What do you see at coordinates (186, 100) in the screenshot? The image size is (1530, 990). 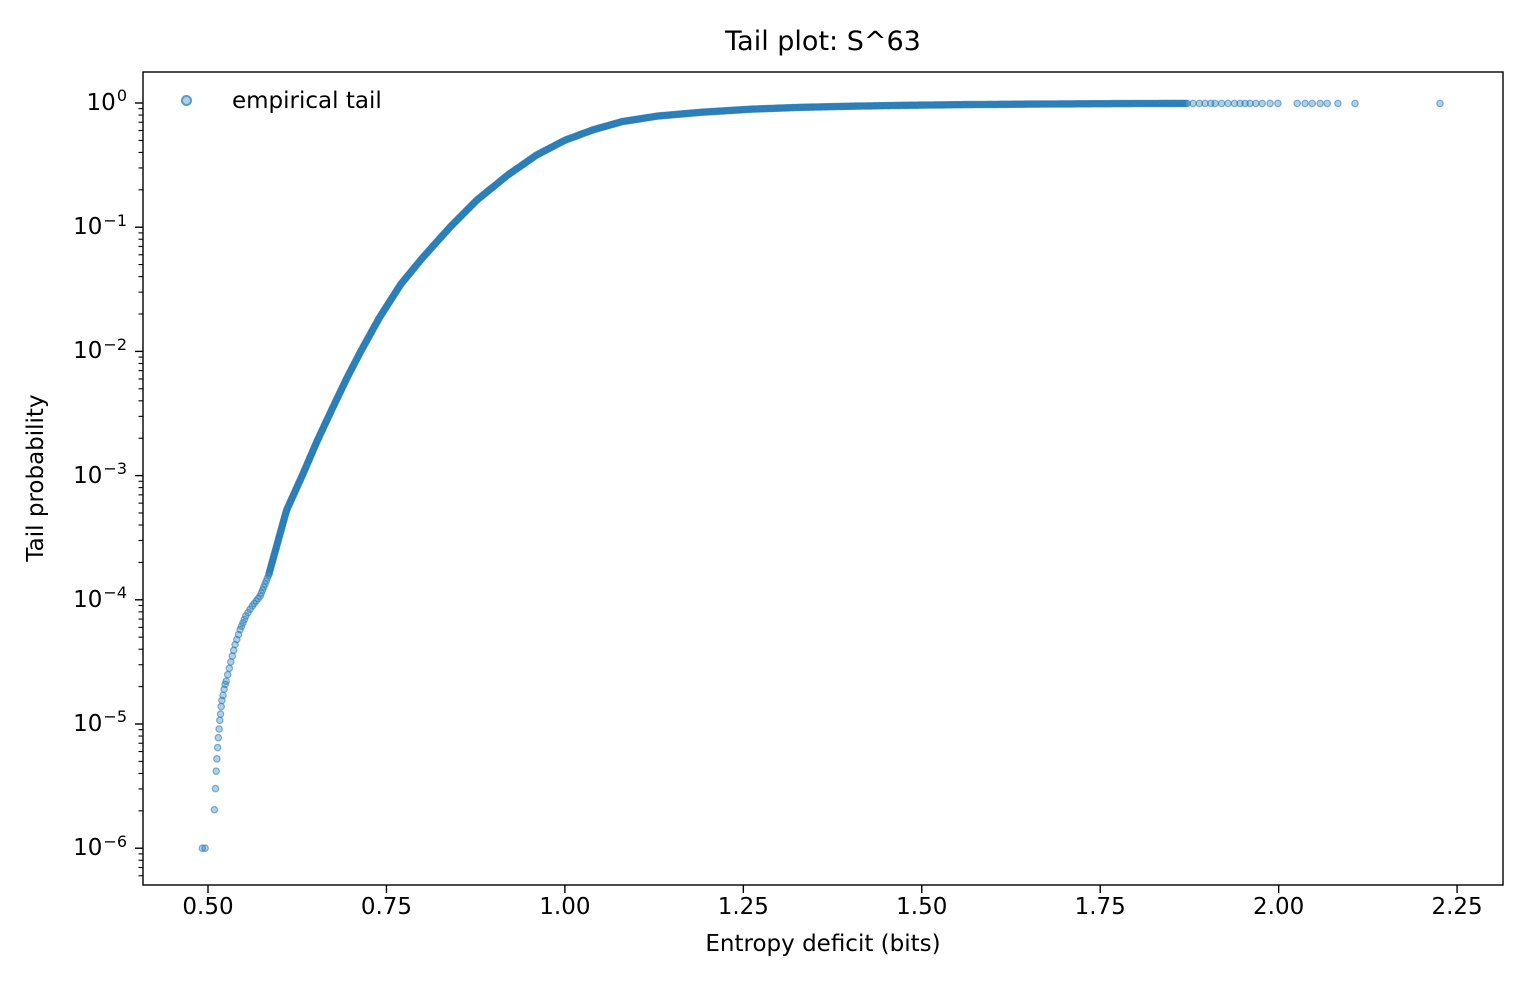 I see `scatter-marker-icon` at bounding box center [186, 100].